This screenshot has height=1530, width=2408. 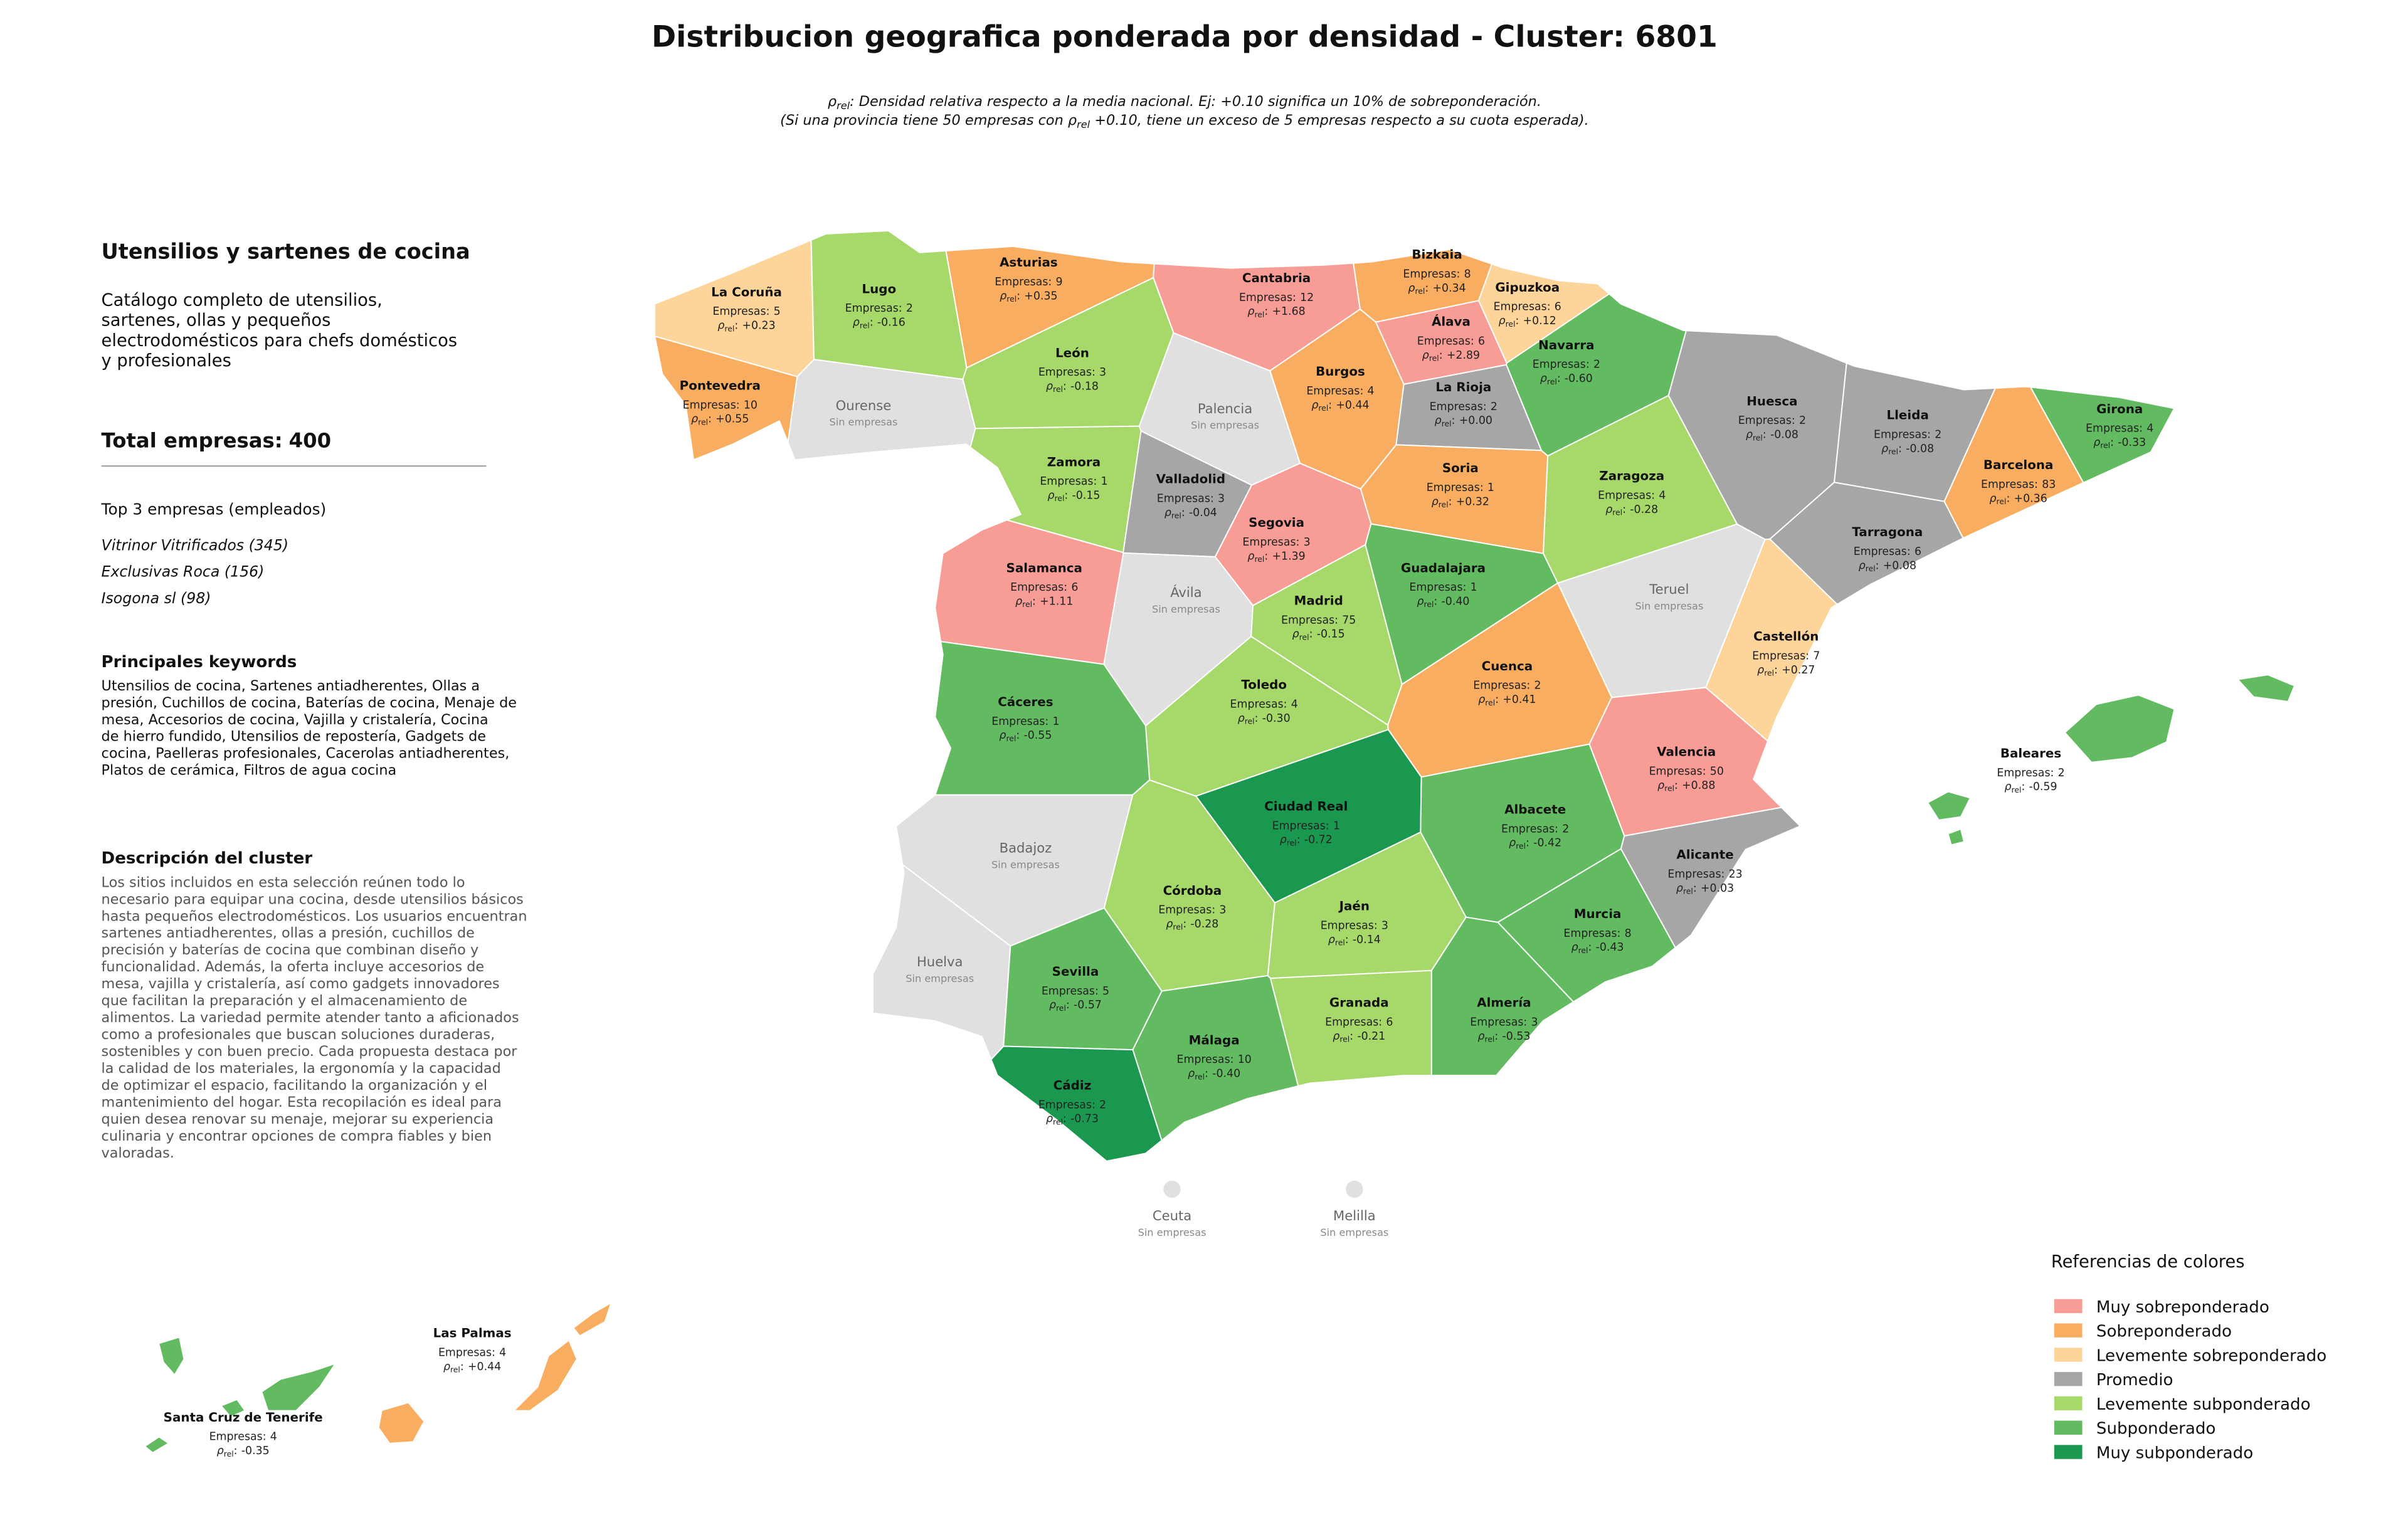 I want to click on province-count: Empresas: 4, so click(x=243, y=1437).